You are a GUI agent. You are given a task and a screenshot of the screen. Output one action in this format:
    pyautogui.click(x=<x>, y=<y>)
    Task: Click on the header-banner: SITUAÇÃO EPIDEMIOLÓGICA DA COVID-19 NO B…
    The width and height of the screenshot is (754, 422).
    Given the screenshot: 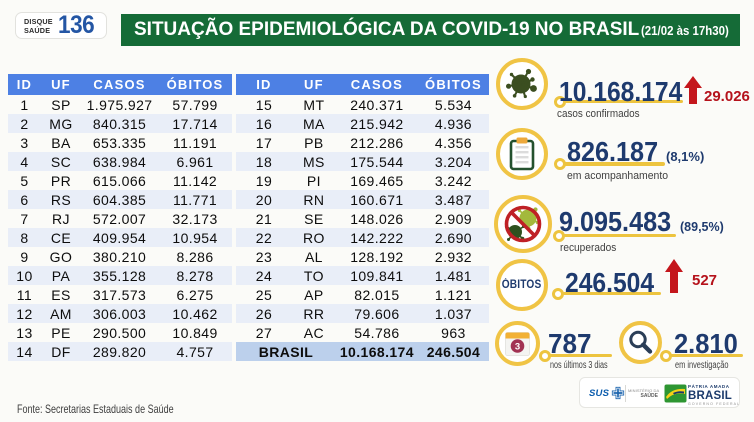 What is the action you would take?
    pyautogui.click(x=430, y=30)
    